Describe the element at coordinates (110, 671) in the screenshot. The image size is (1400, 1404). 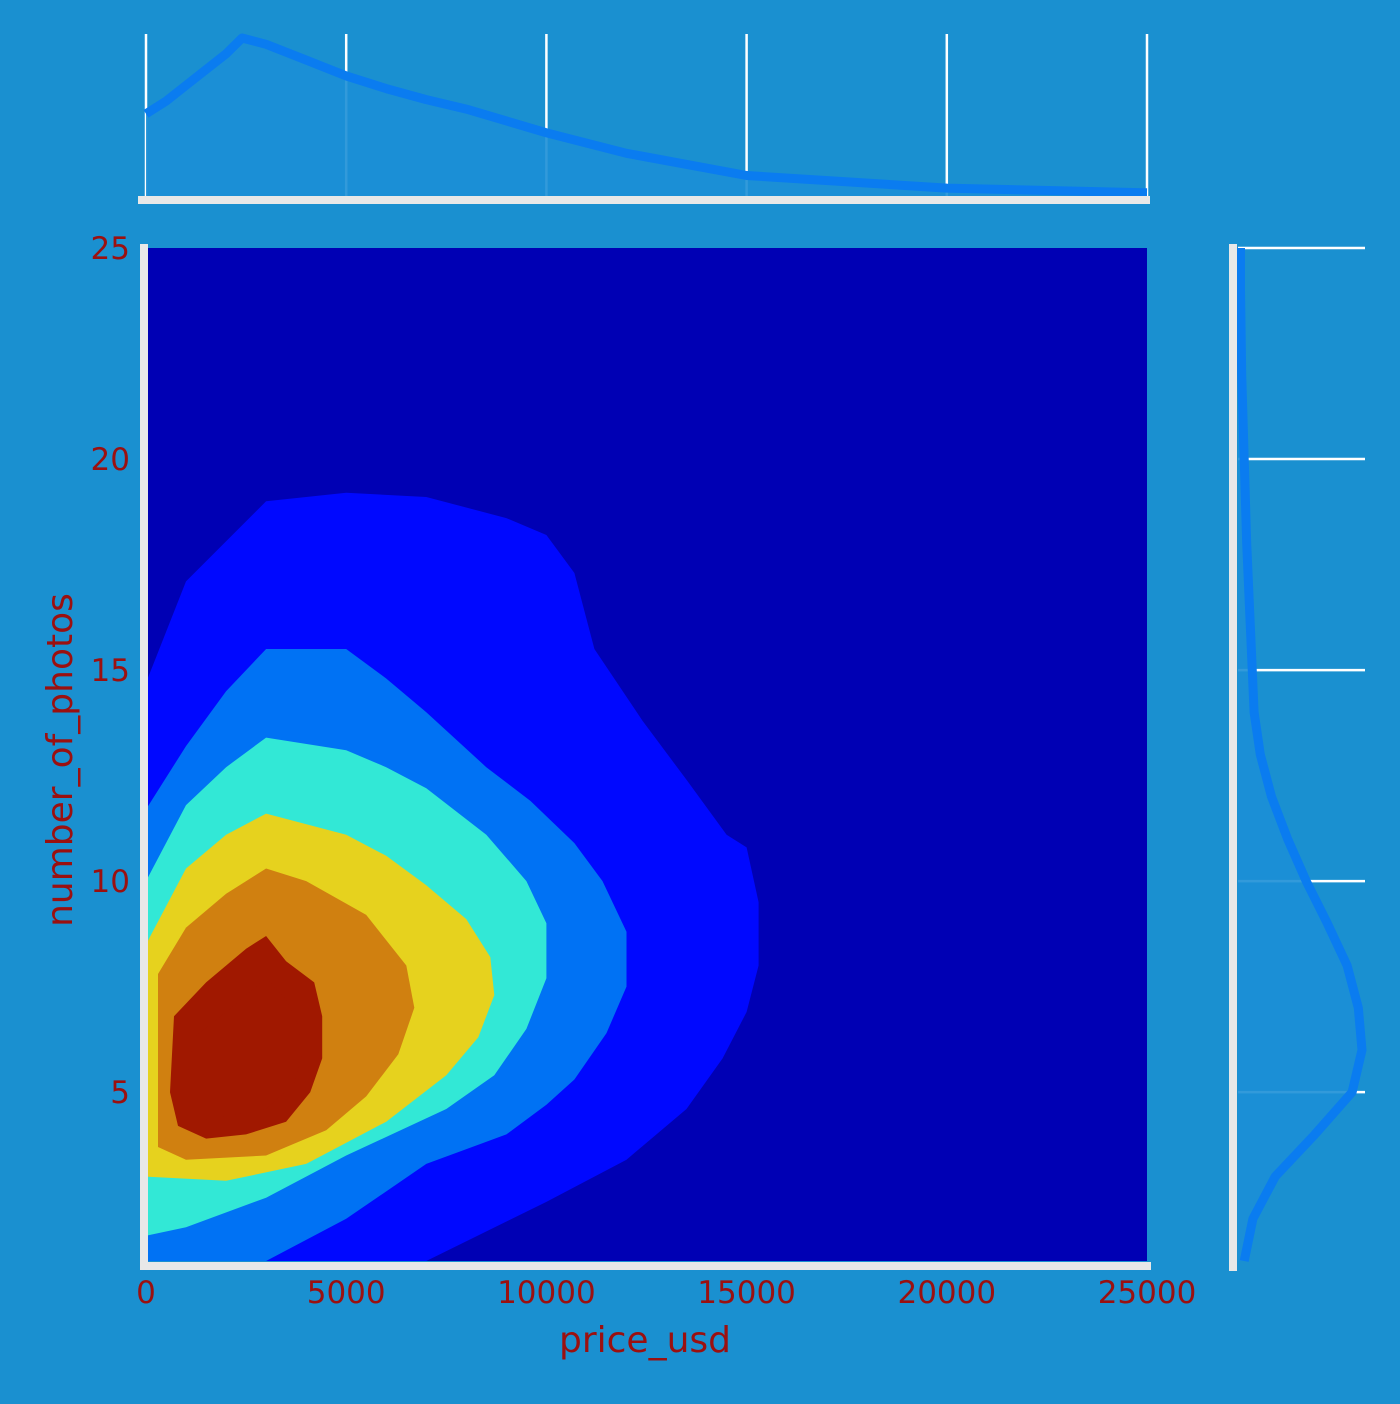
I see `y-tick-label: 15` at that location.